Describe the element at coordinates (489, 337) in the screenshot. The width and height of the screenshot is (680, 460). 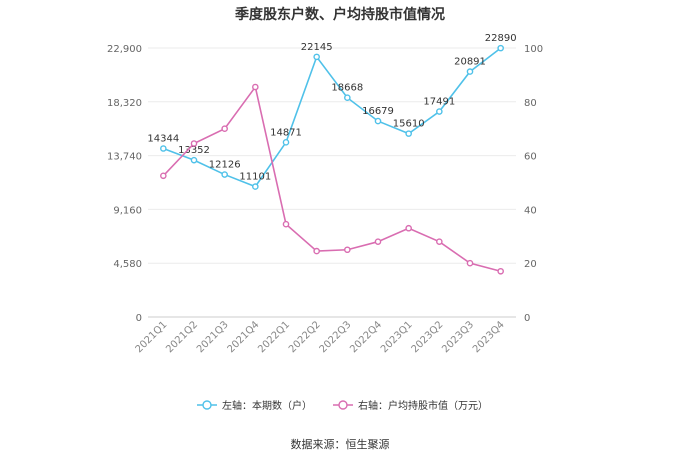
I see `x-tick-label: 2023Q4` at that location.